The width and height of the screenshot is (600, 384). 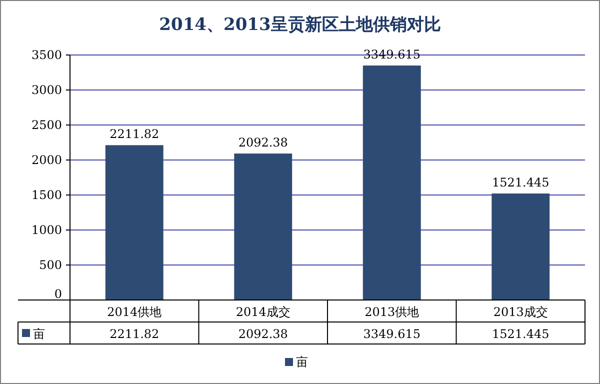 I want to click on y-tick-label: 2500, so click(x=46, y=125).